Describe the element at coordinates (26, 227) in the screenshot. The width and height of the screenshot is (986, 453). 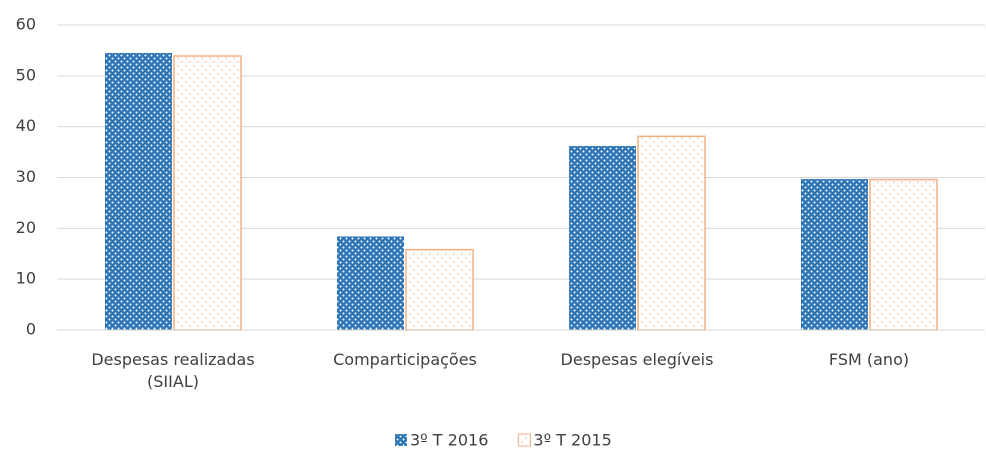
I see `y-tick-label: 20` at that location.